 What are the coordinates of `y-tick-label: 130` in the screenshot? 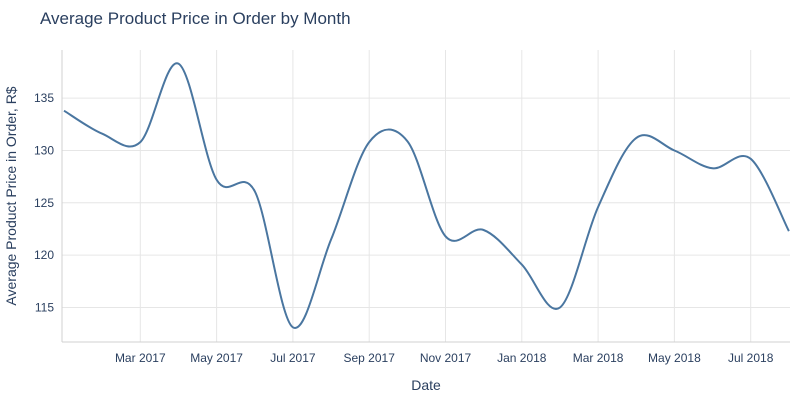 It's located at (44, 150).